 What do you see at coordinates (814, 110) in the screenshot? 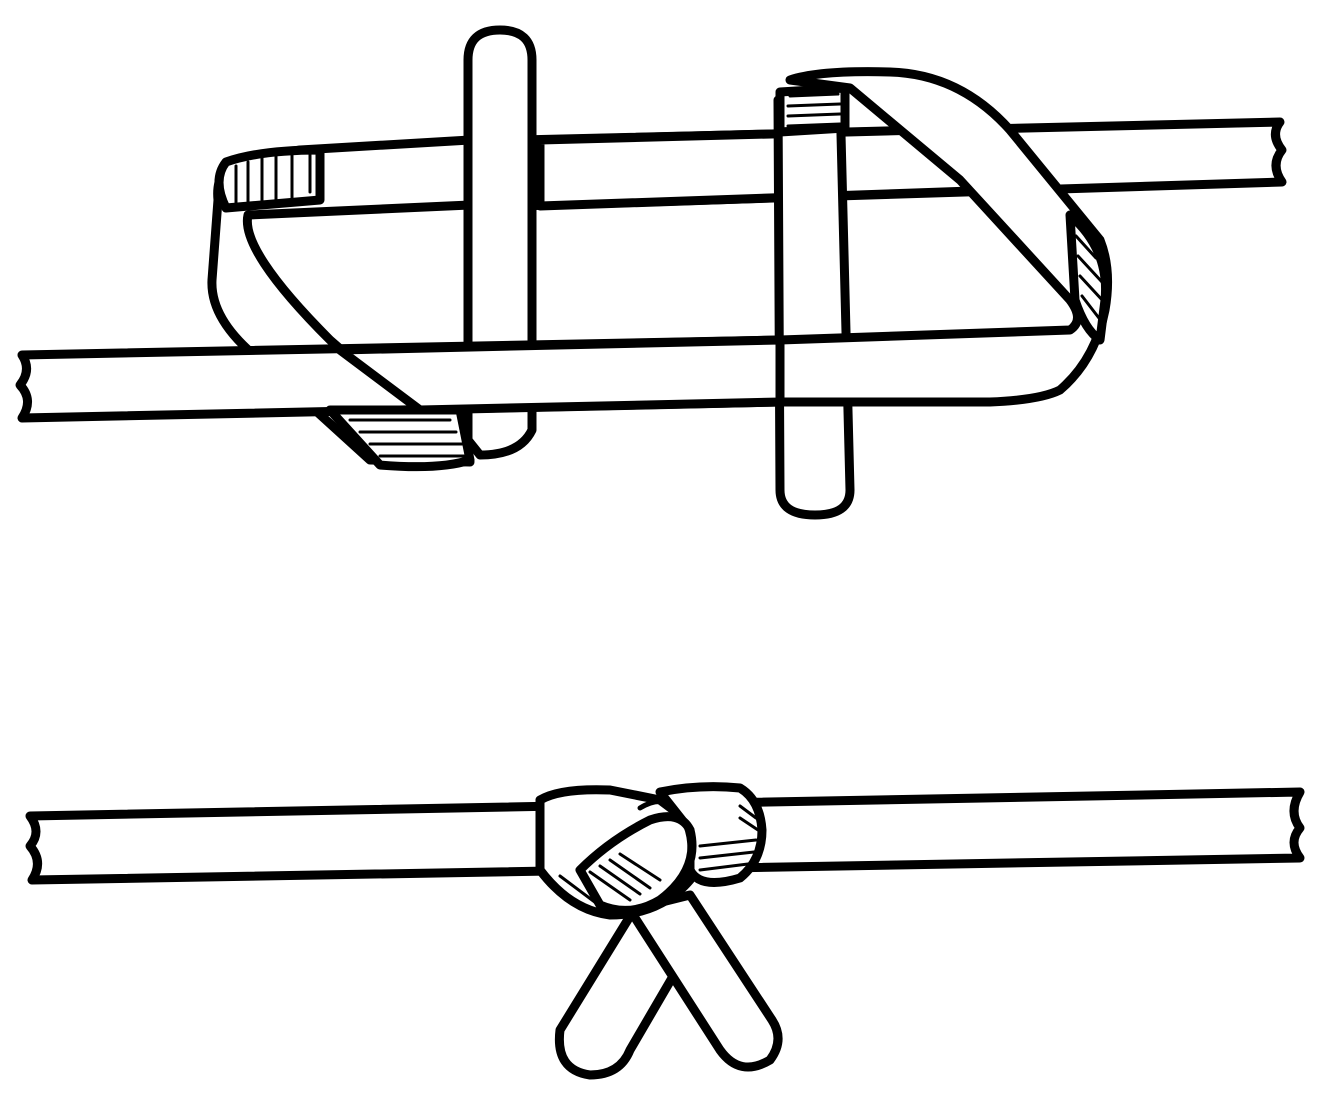
I see `top-right-rod-hatching` at bounding box center [814, 110].